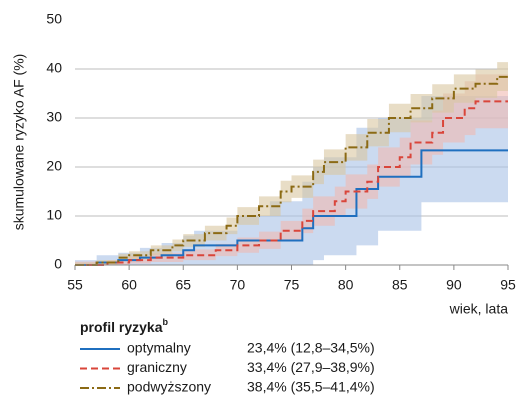  I want to click on x-tick-label: 65, so click(183, 285).